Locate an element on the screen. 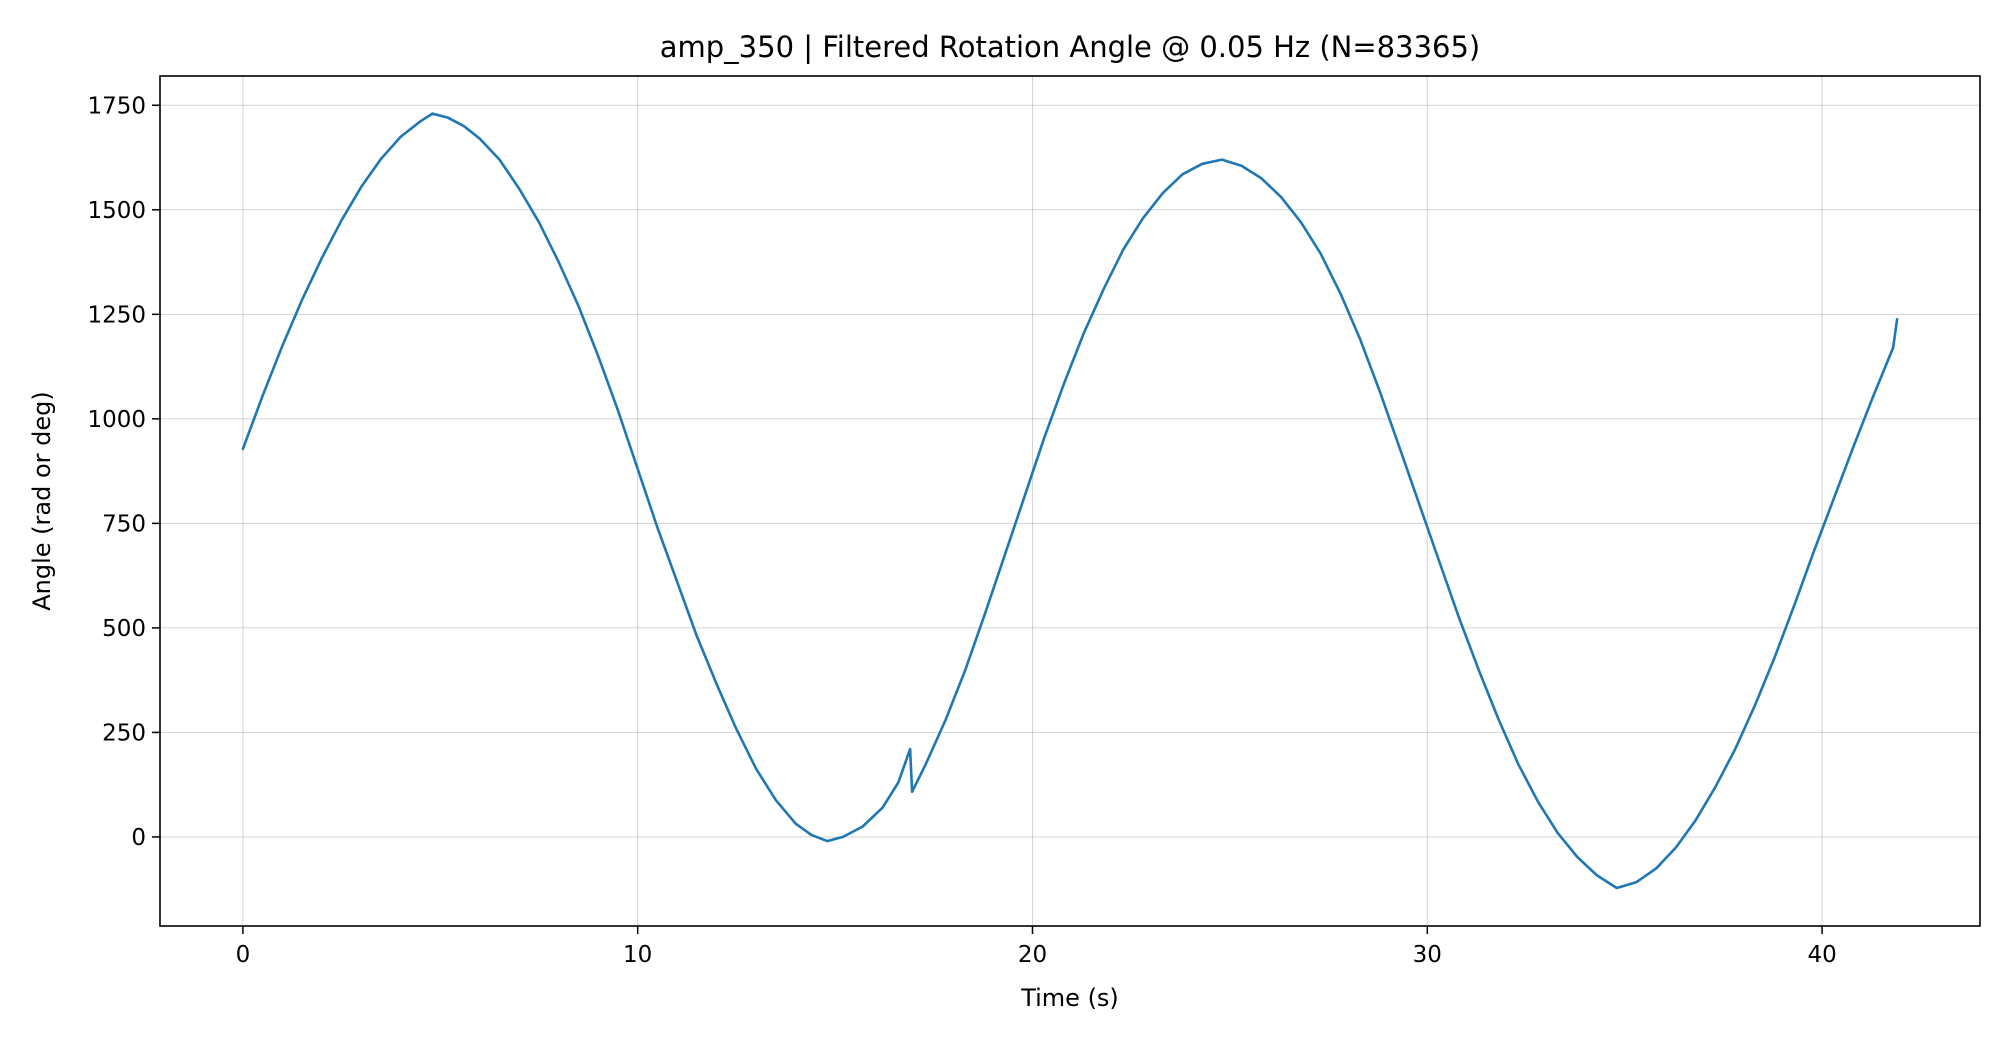  y-tick-label: 1250 is located at coordinates (116, 315).